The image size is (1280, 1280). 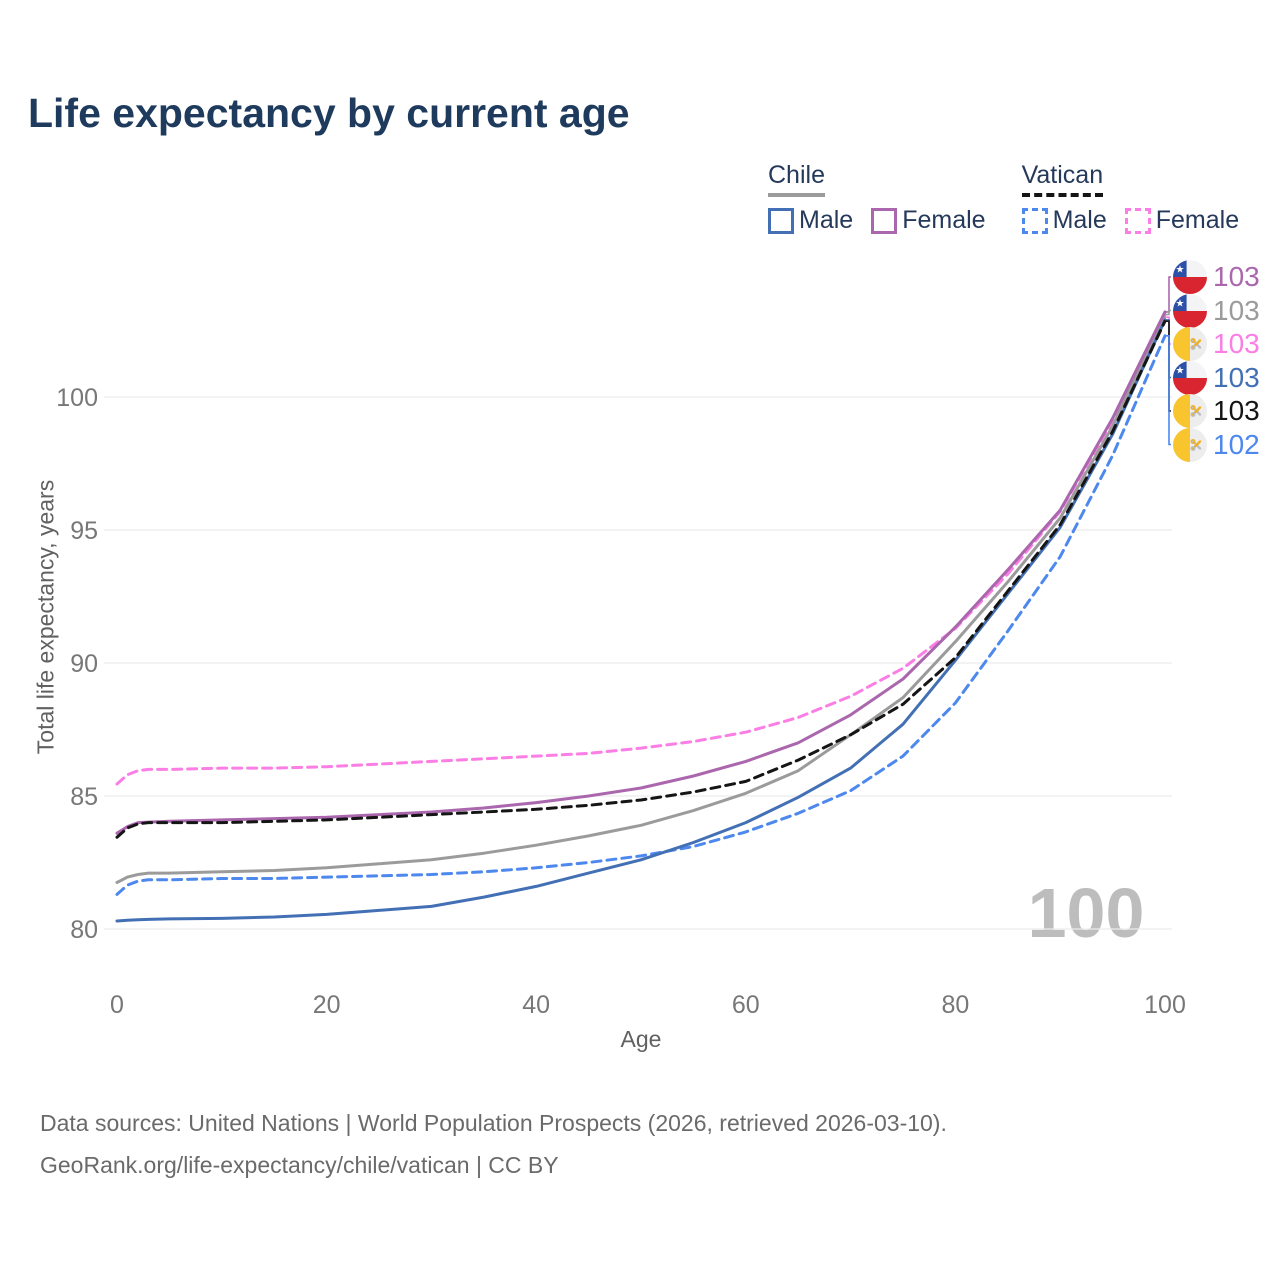 What do you see at coordinates (1236, 444) in the screenshot?
I see `end-label-value: 102` at bounding box center [1236, 444].